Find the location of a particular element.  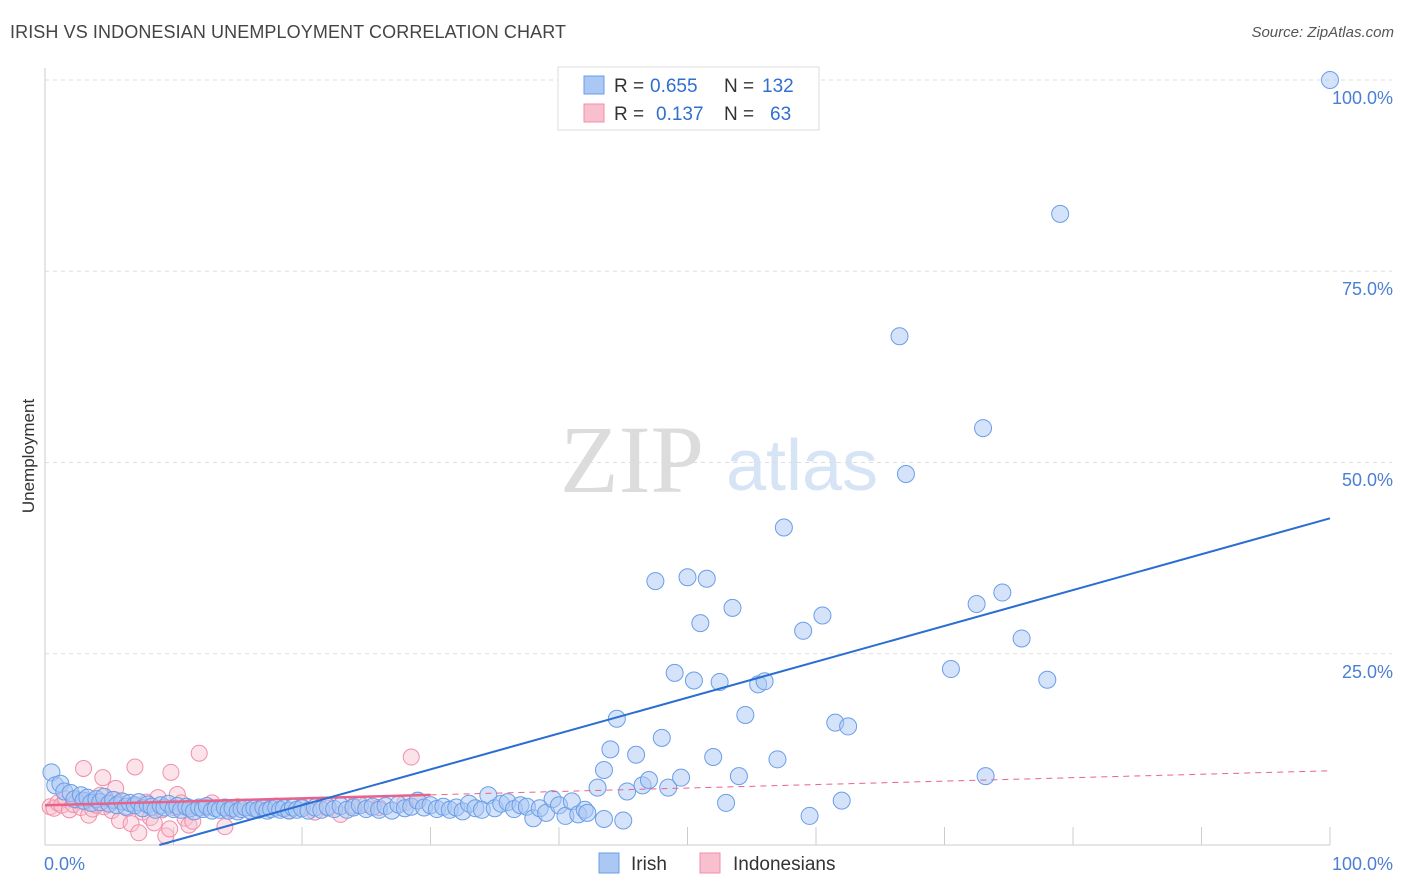

x-tick-label-0: 0.0% is located at coordinates (64, 864).